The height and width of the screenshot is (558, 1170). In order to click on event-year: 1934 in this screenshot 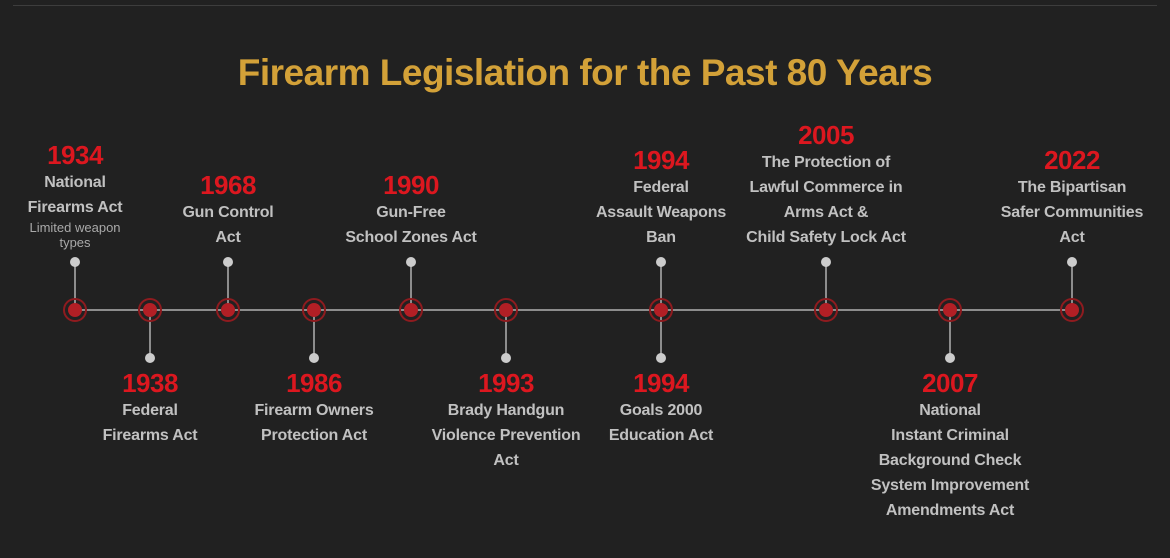, I will do `click(75, 155)`.